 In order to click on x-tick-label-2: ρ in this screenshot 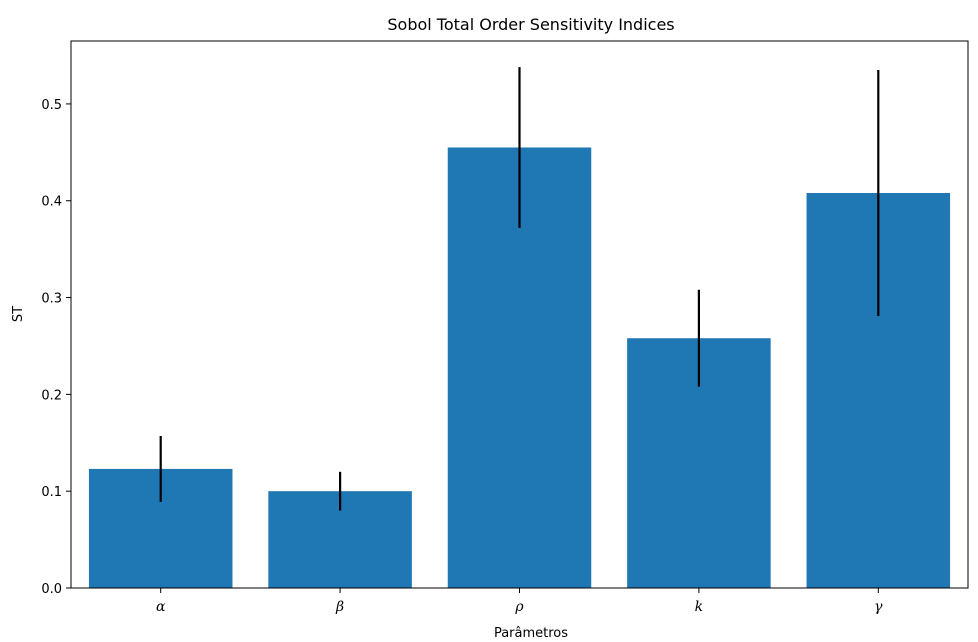, I will do `click(519, 607)`.